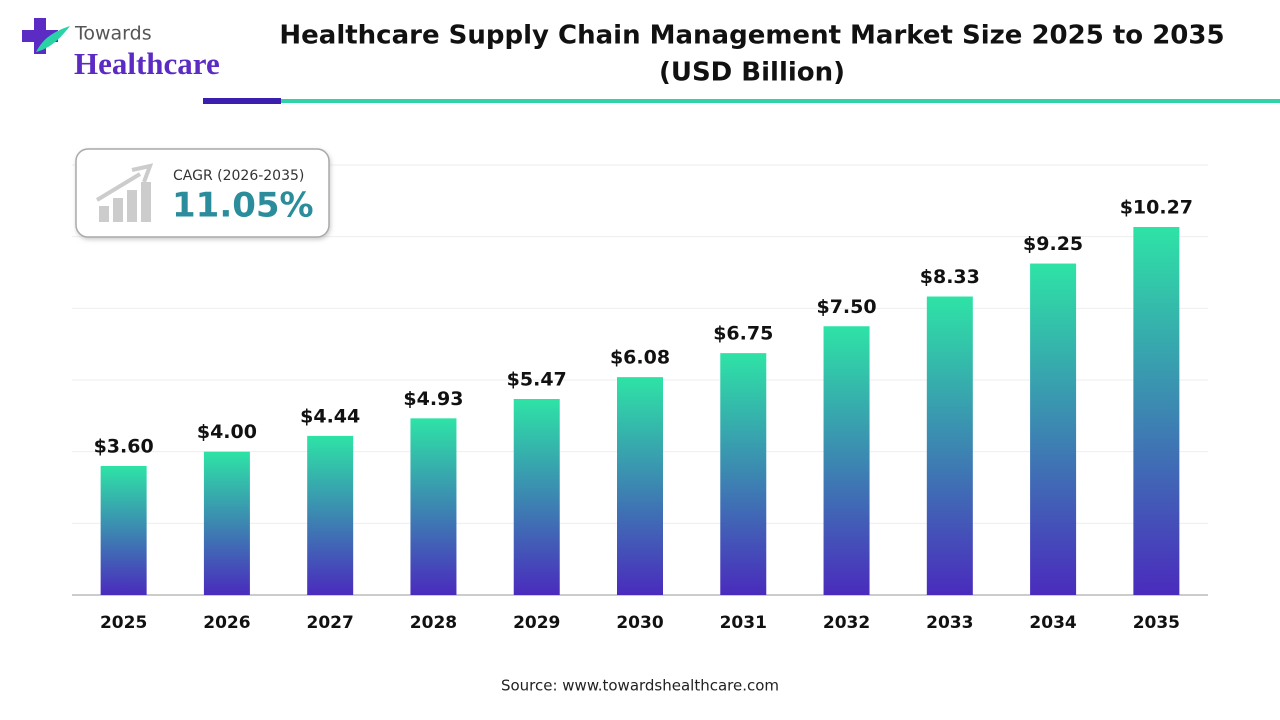  What do you see at coordinates (113, 34) in the screenshot?
I see `logo-top: Towards` at bounding box center [113, 34].